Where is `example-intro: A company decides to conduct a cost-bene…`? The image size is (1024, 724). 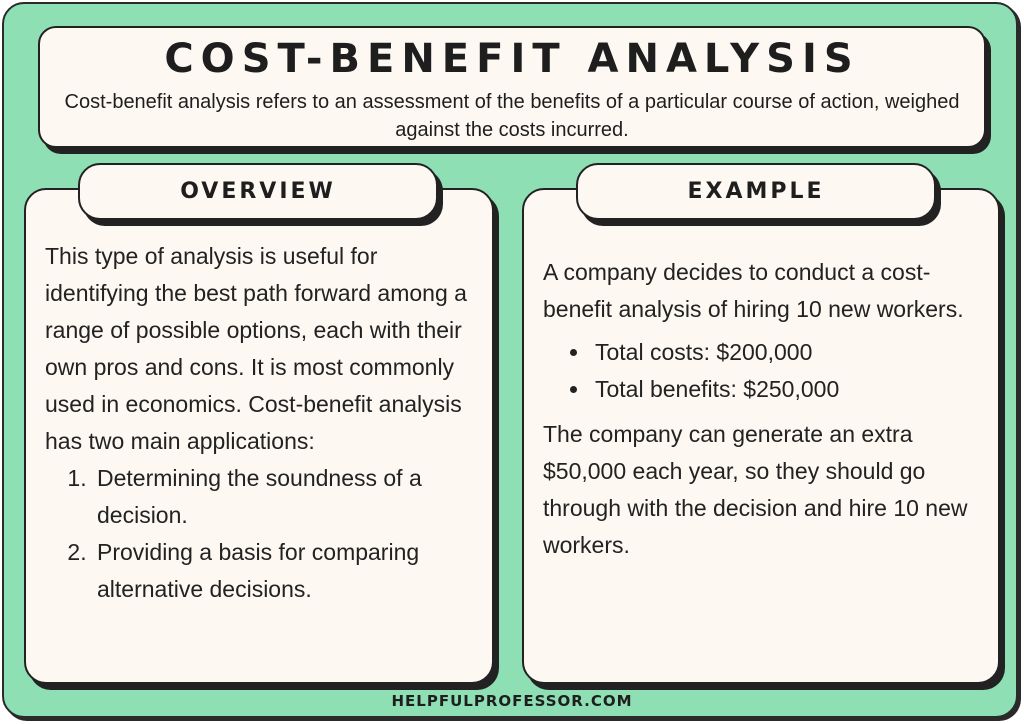 example-intro: A company decides to conduct a cost-bene… is located at coordinates (753, 290).